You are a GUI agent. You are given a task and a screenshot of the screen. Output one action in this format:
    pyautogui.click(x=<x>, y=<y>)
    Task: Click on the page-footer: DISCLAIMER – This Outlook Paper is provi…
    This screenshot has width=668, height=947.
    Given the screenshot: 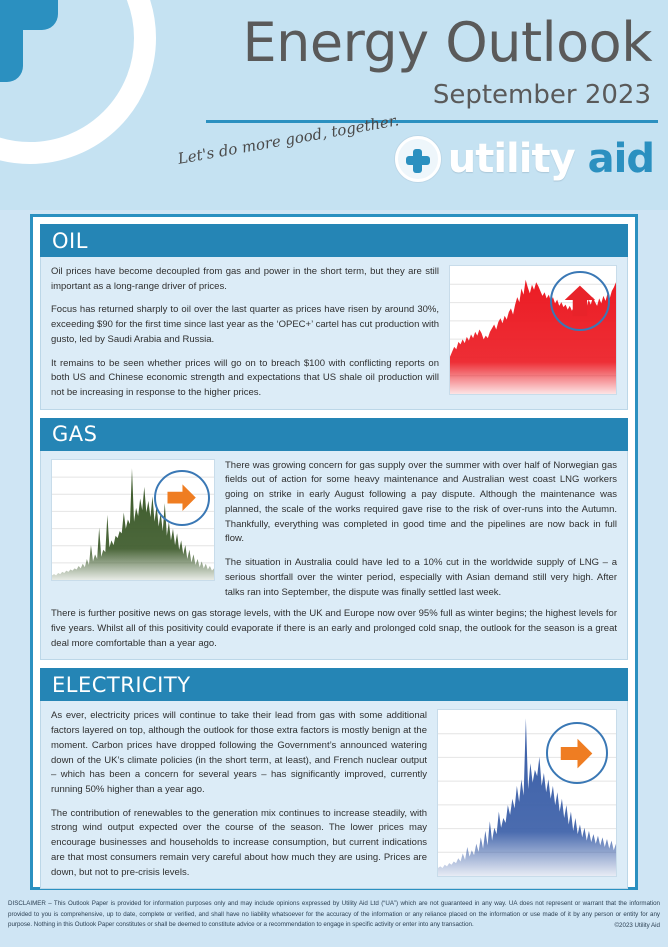 What is the action you would take?
    pyautogui.click(x=334, y=921)
    